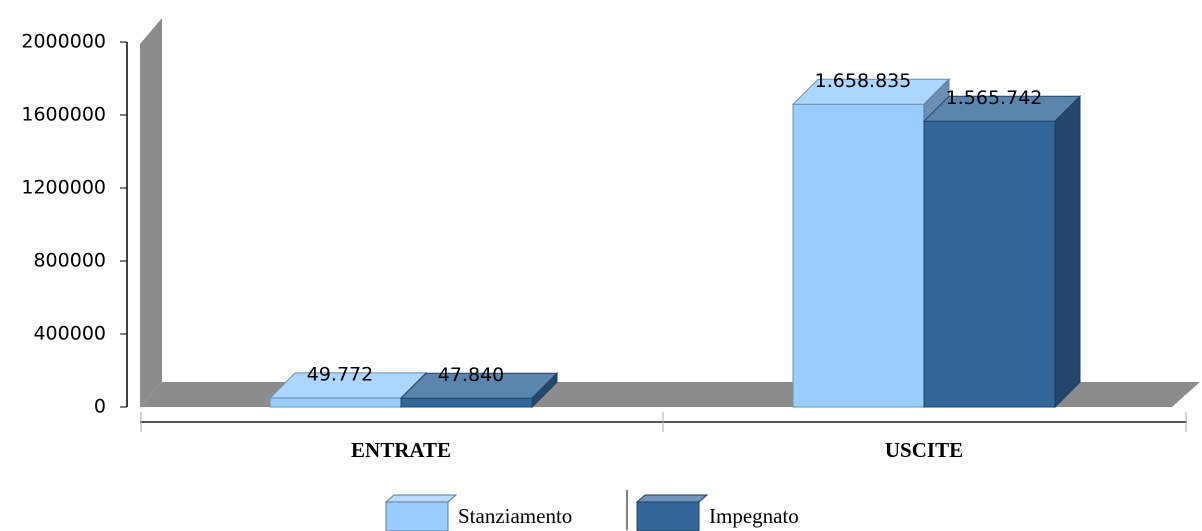 The height and width of the screenshot is (531, 1202). What do you see at coordinates (63, 188) in the screenshot?
I see `y-tick-label: 1200000` at bounding box center [63, 188].